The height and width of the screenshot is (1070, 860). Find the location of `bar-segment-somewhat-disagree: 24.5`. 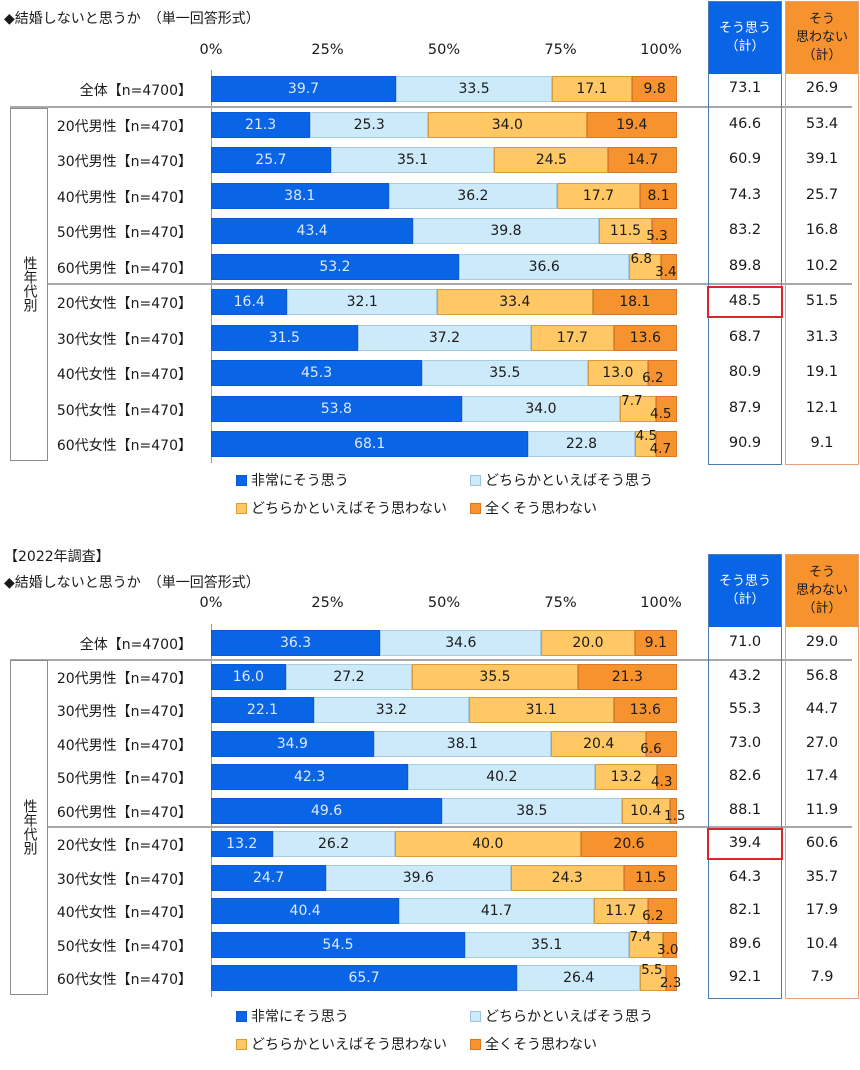

bar-segment-somewhat-disagree: 24.5 is located at coordinates (551, 160).